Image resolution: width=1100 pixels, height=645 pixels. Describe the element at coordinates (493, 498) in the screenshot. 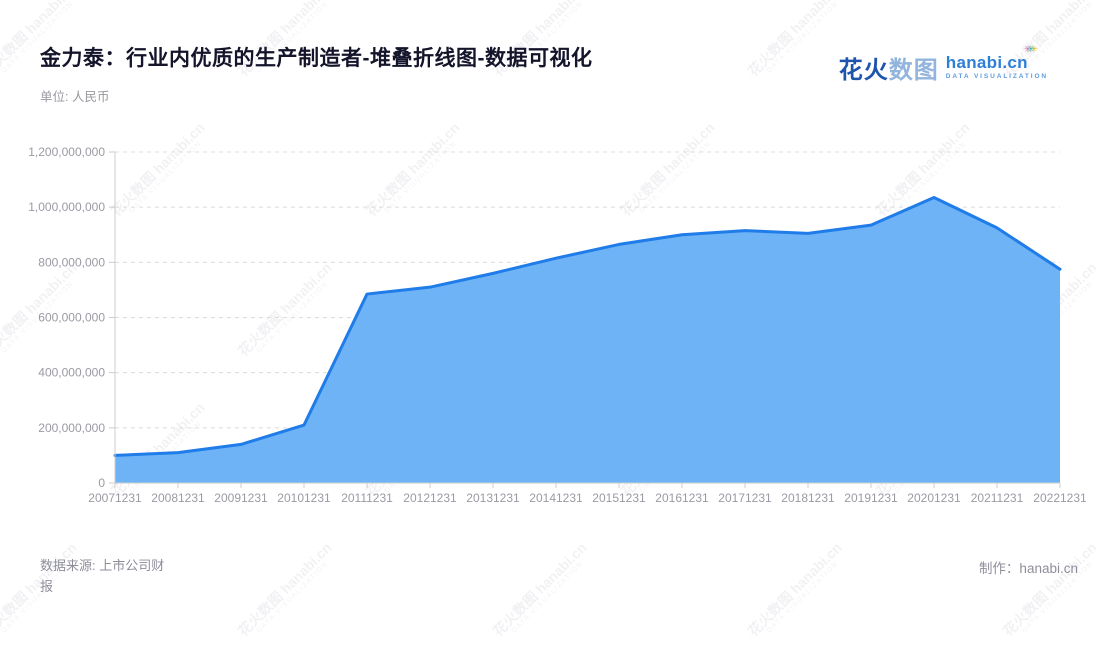

I see `x-tick-label: 20131231` at that location.